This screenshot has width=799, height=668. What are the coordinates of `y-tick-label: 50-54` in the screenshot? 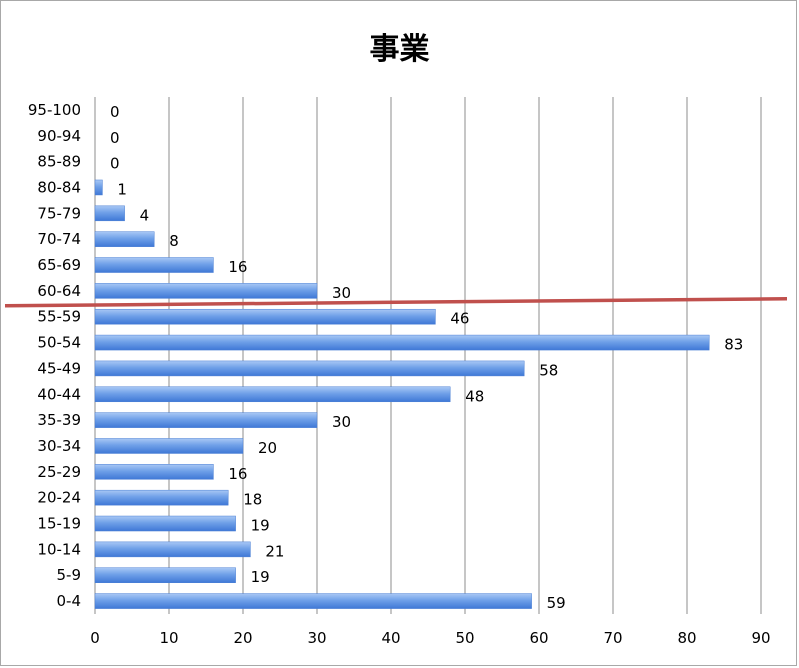 It's located at (59, 343).